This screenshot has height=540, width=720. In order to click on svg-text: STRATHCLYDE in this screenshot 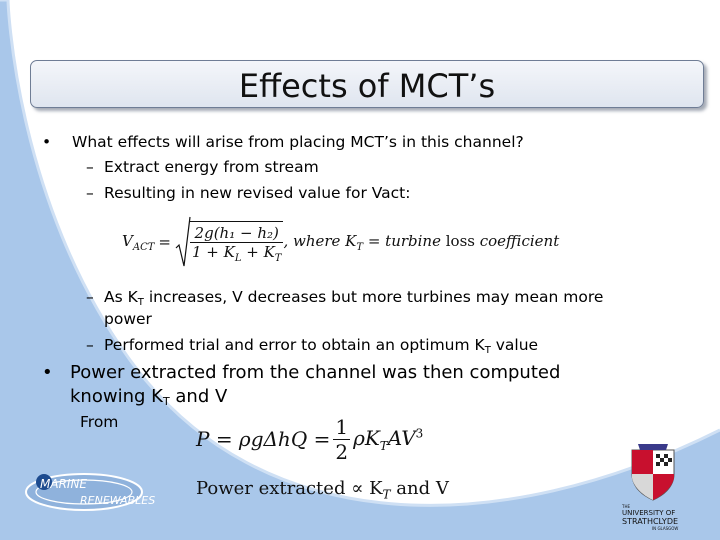, I will do `click(650, 521)`.